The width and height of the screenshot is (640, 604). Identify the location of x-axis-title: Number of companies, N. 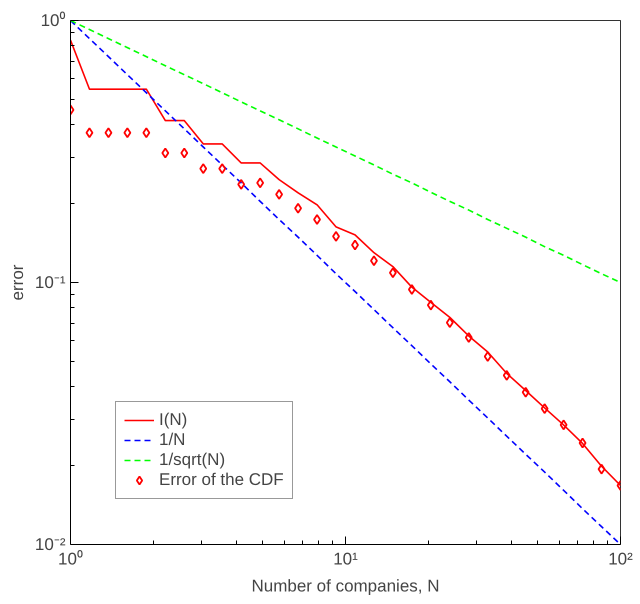
(345, 586).